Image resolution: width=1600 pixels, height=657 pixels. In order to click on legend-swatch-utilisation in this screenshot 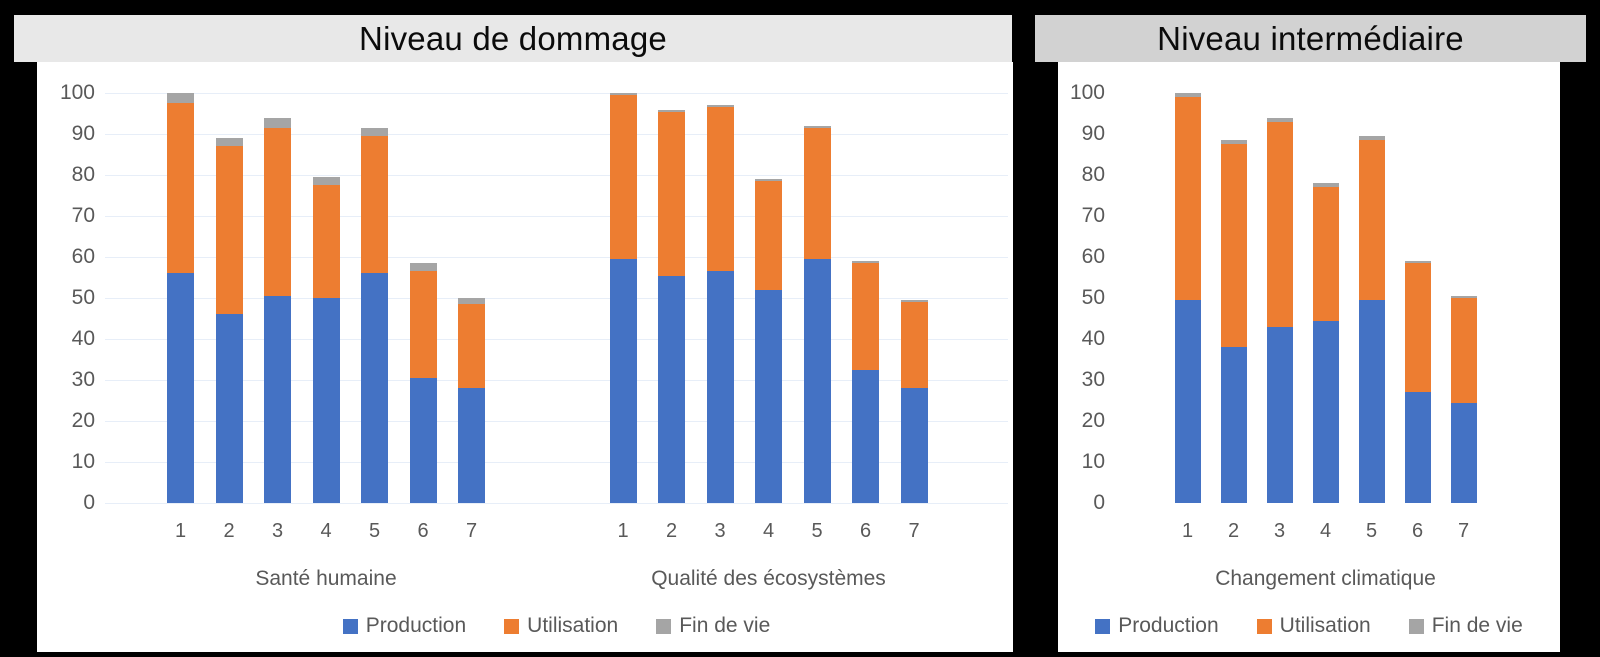, I will do `click(1264, 626)`.